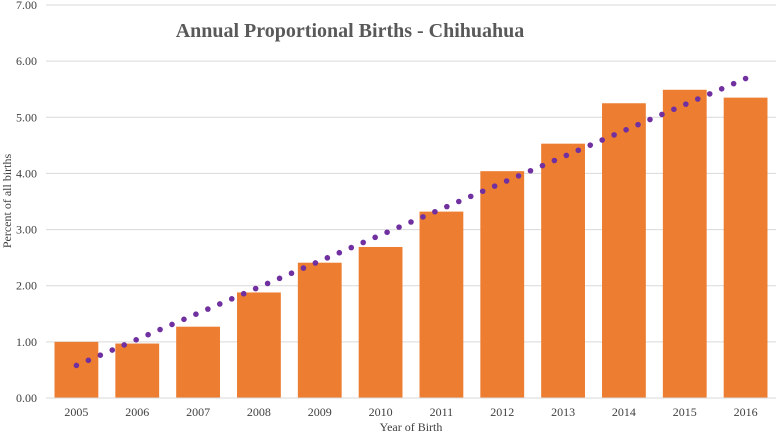  What do you see at coordinates (26, 230) in the screenshot?
I see `y-tick-label: 3.00` at bounding box center [26, 230].